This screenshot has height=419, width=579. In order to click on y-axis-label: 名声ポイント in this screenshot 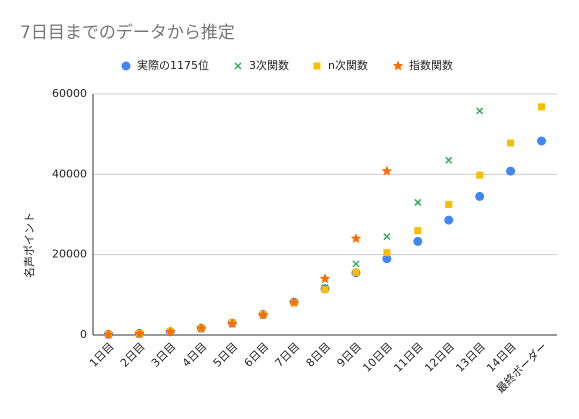, I will do `click(29, 245)`.